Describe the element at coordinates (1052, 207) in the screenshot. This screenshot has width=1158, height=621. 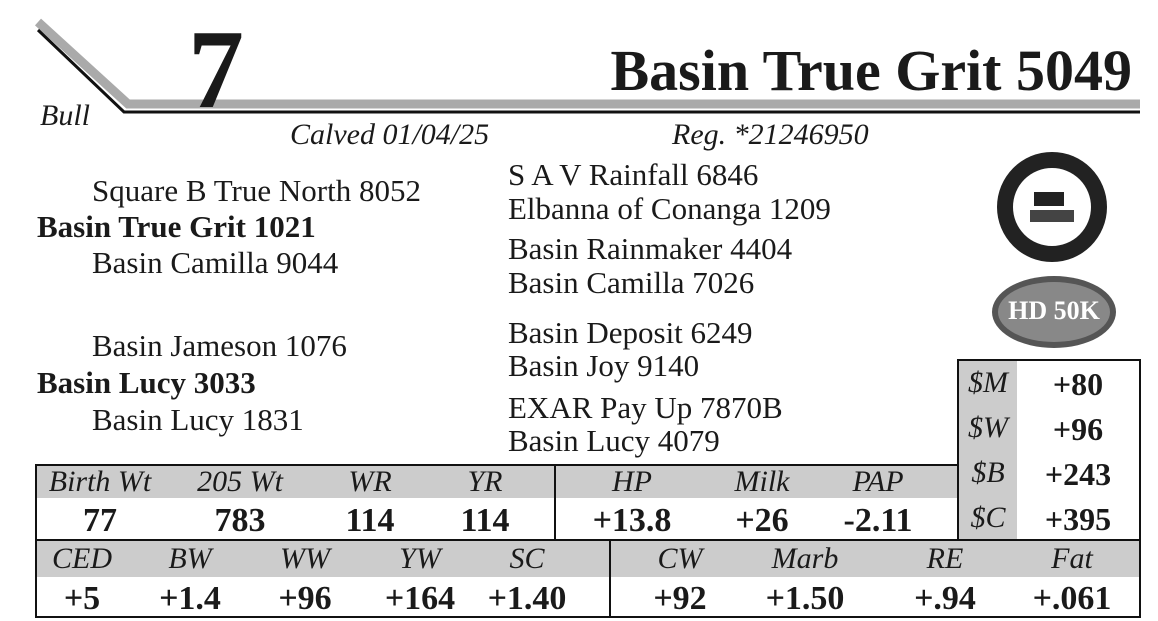
I see `cab-logo-inner` at that location.